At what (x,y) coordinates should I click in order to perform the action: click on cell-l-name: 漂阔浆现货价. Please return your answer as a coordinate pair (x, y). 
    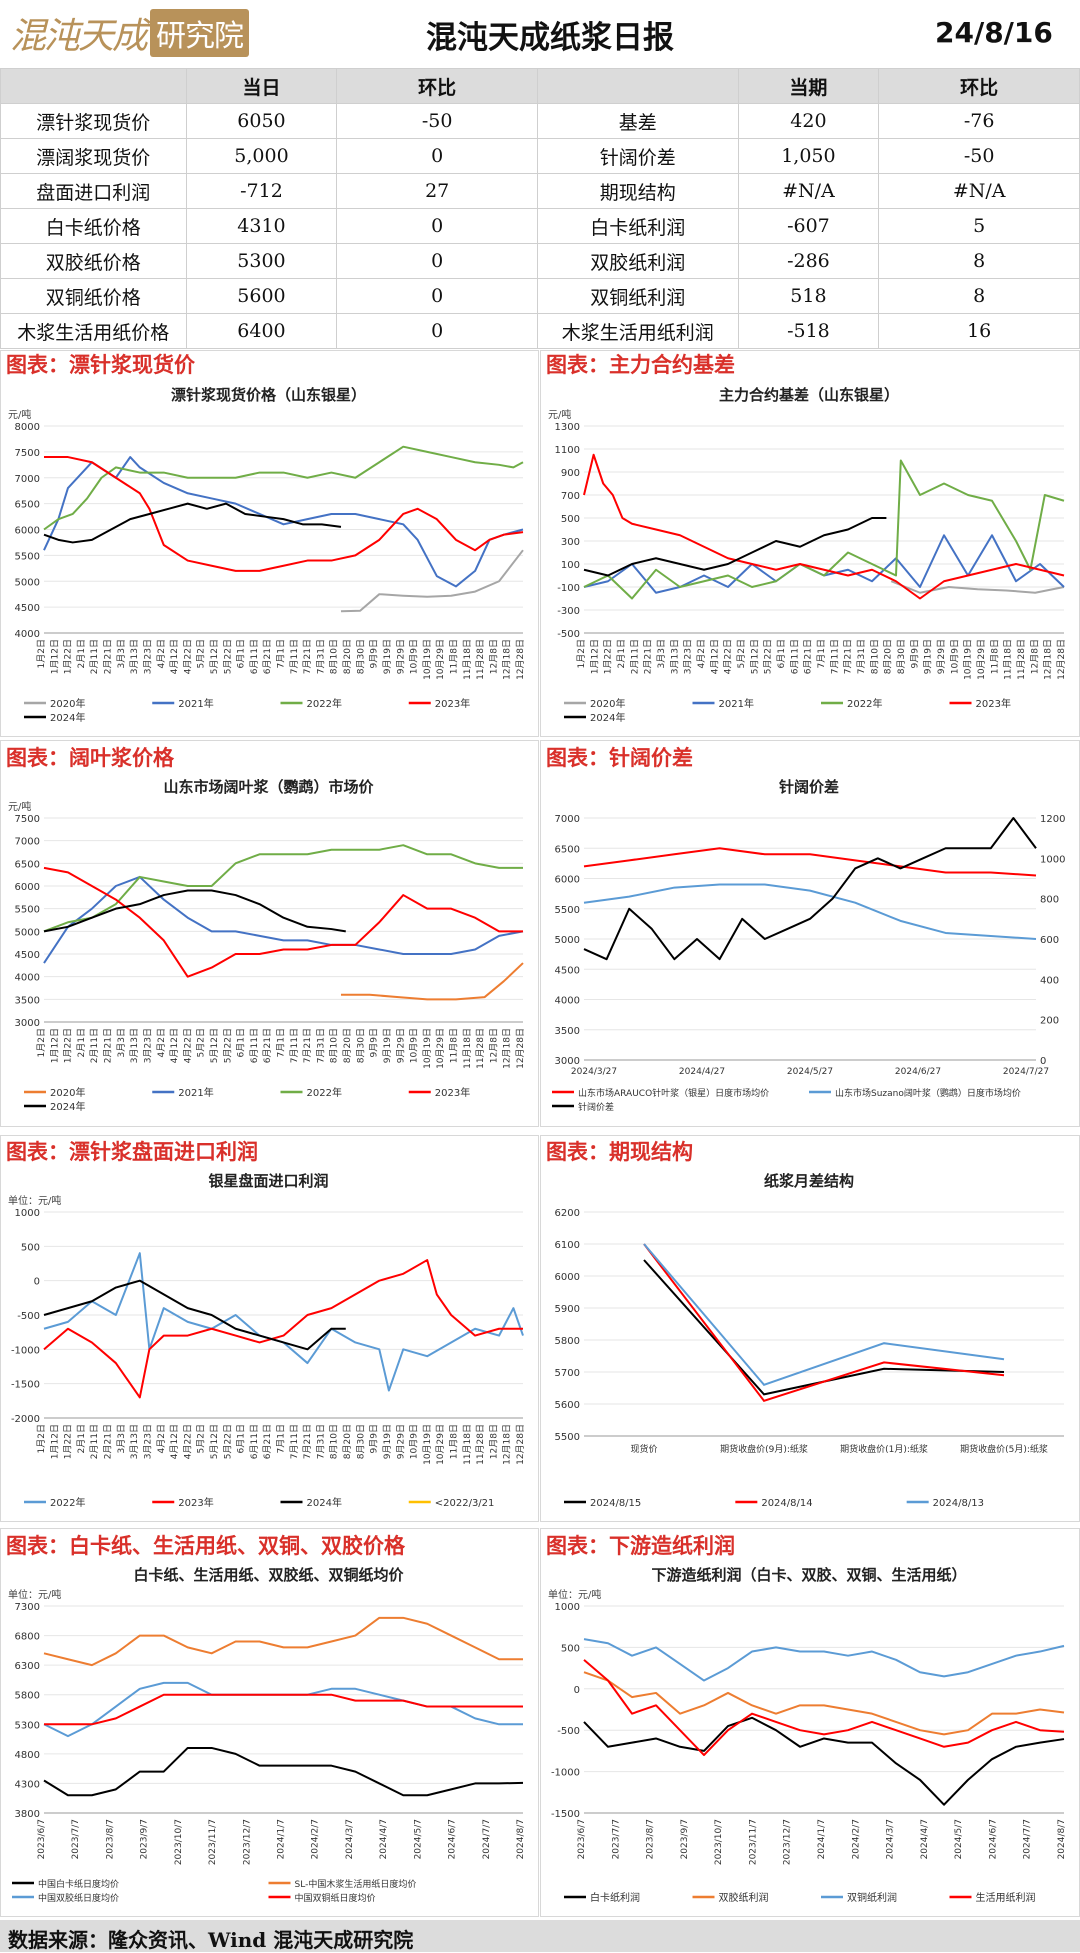
    Looking at the image, I should click on (93, 156).